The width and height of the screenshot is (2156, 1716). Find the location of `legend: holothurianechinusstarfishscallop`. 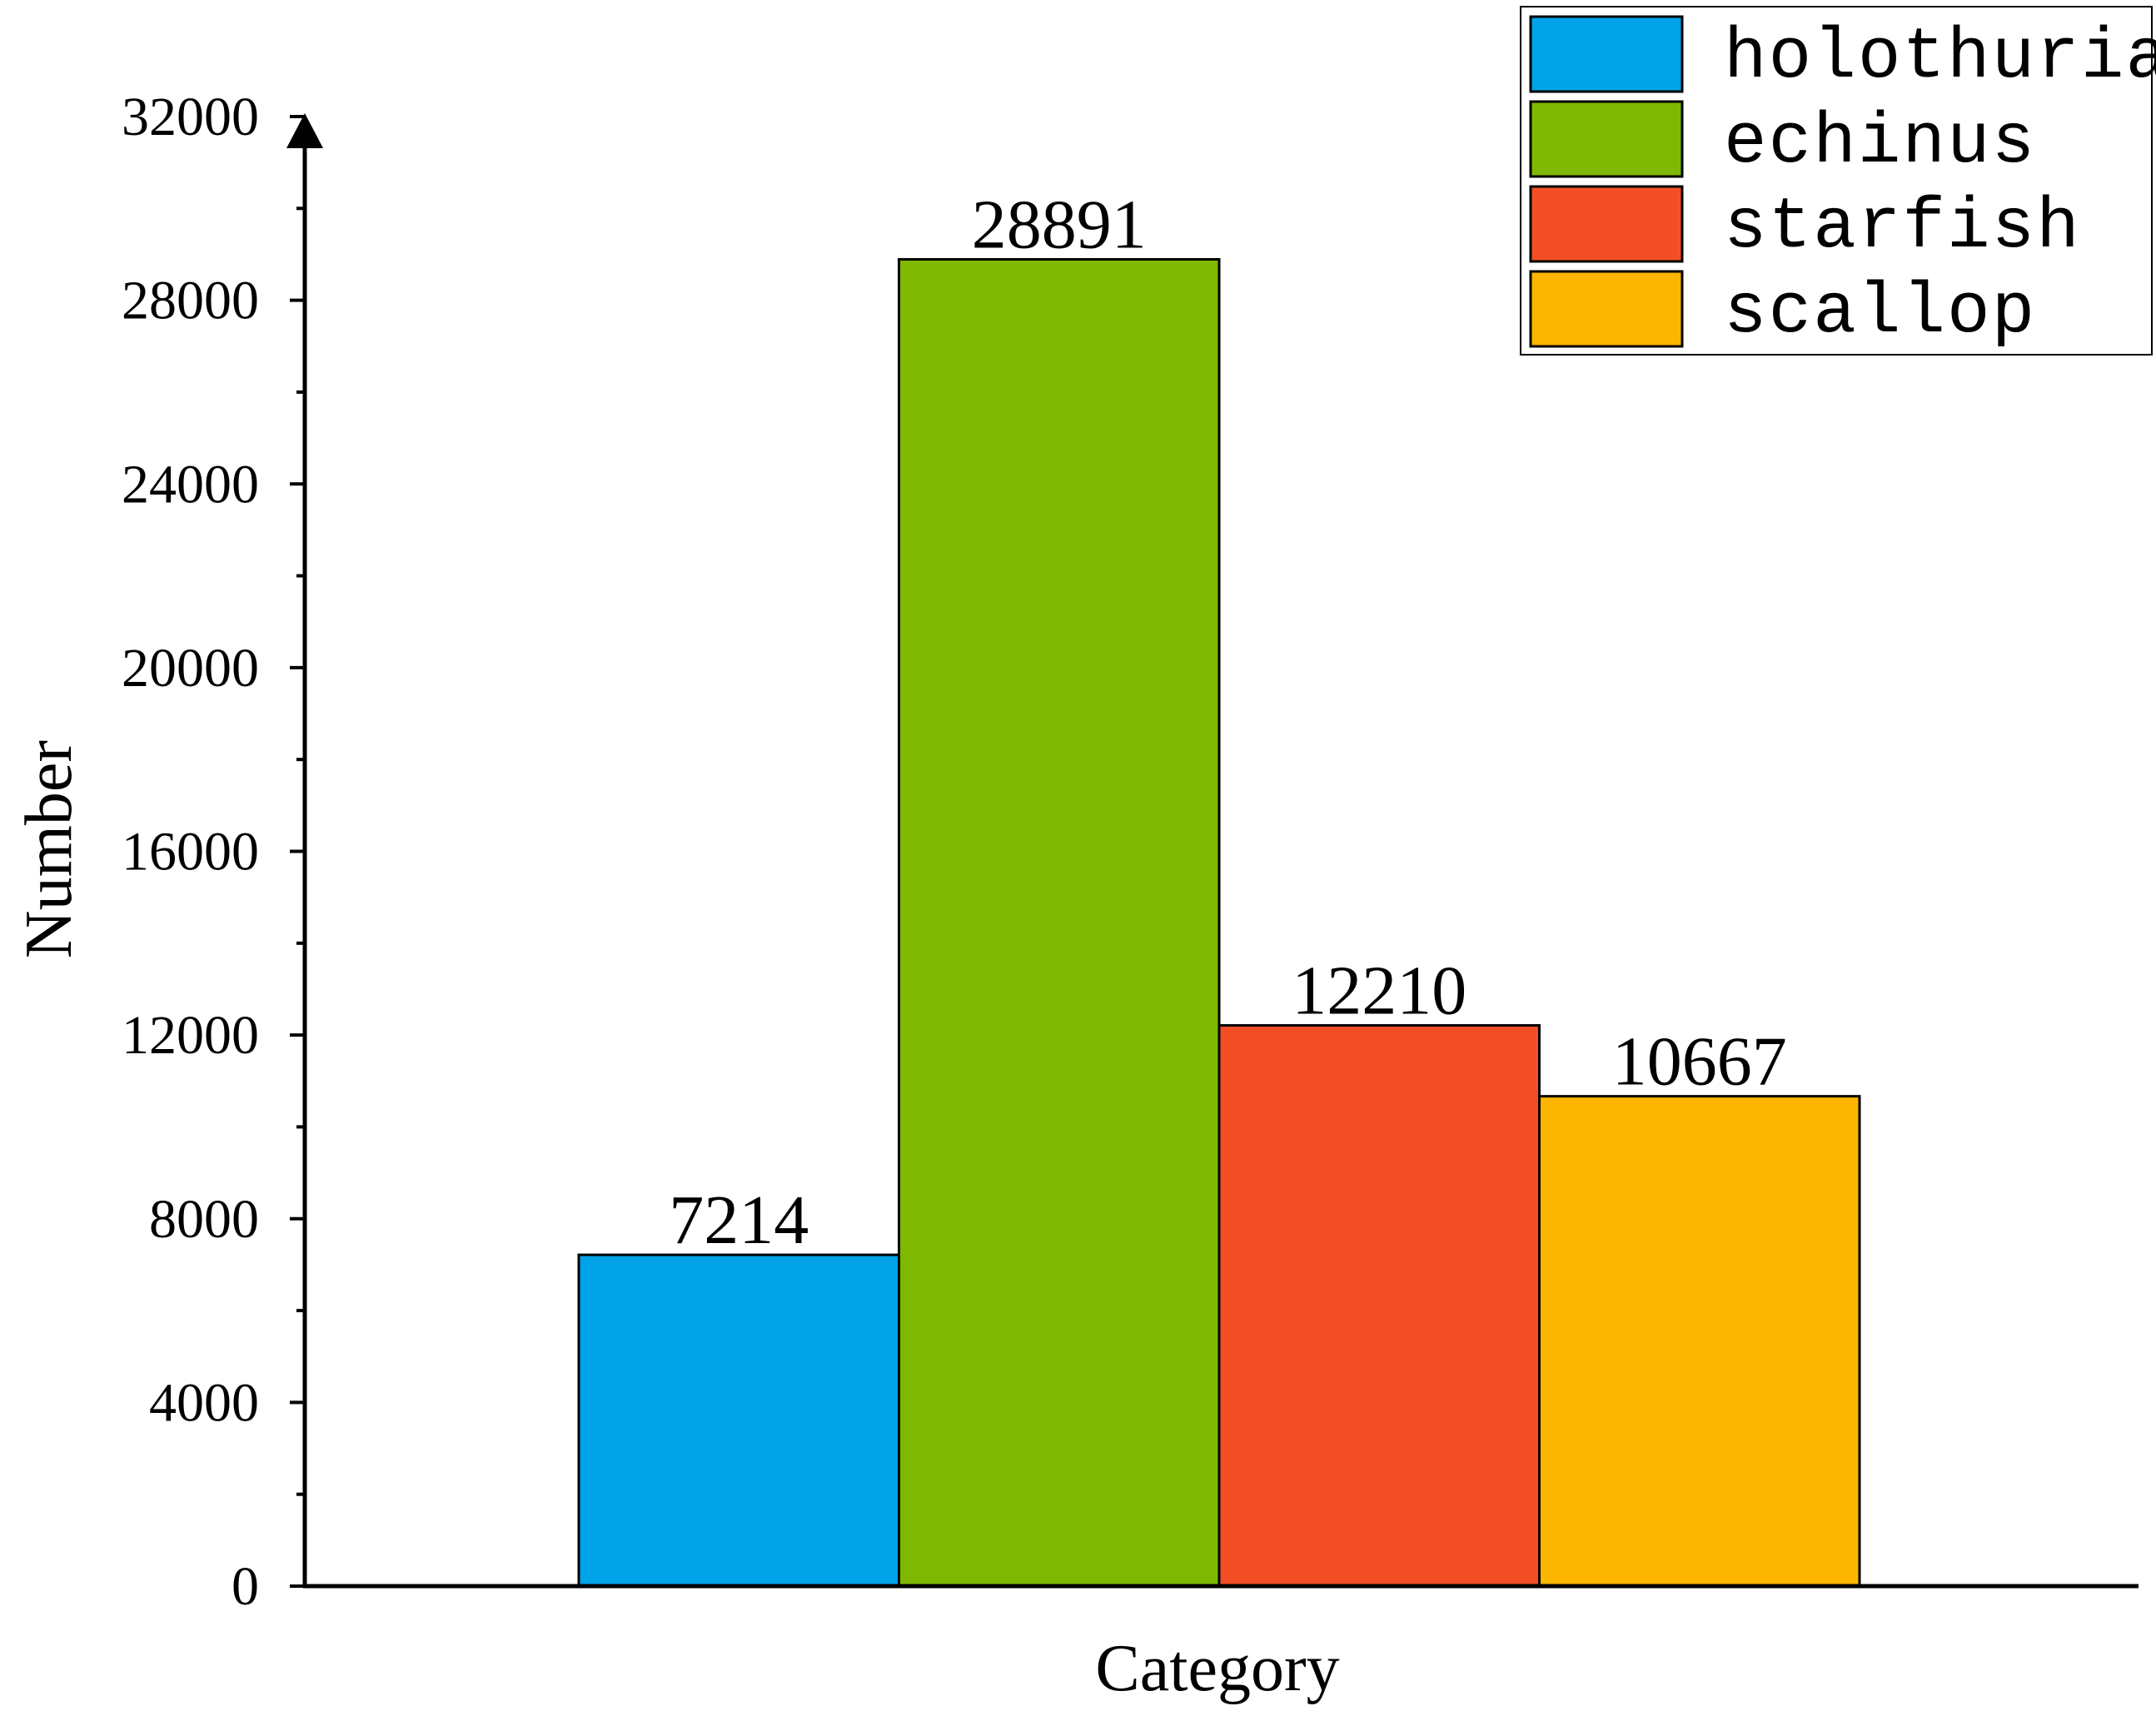

legend: holothurianechinusstarfishscallop is located at coordinates (1838, 181).